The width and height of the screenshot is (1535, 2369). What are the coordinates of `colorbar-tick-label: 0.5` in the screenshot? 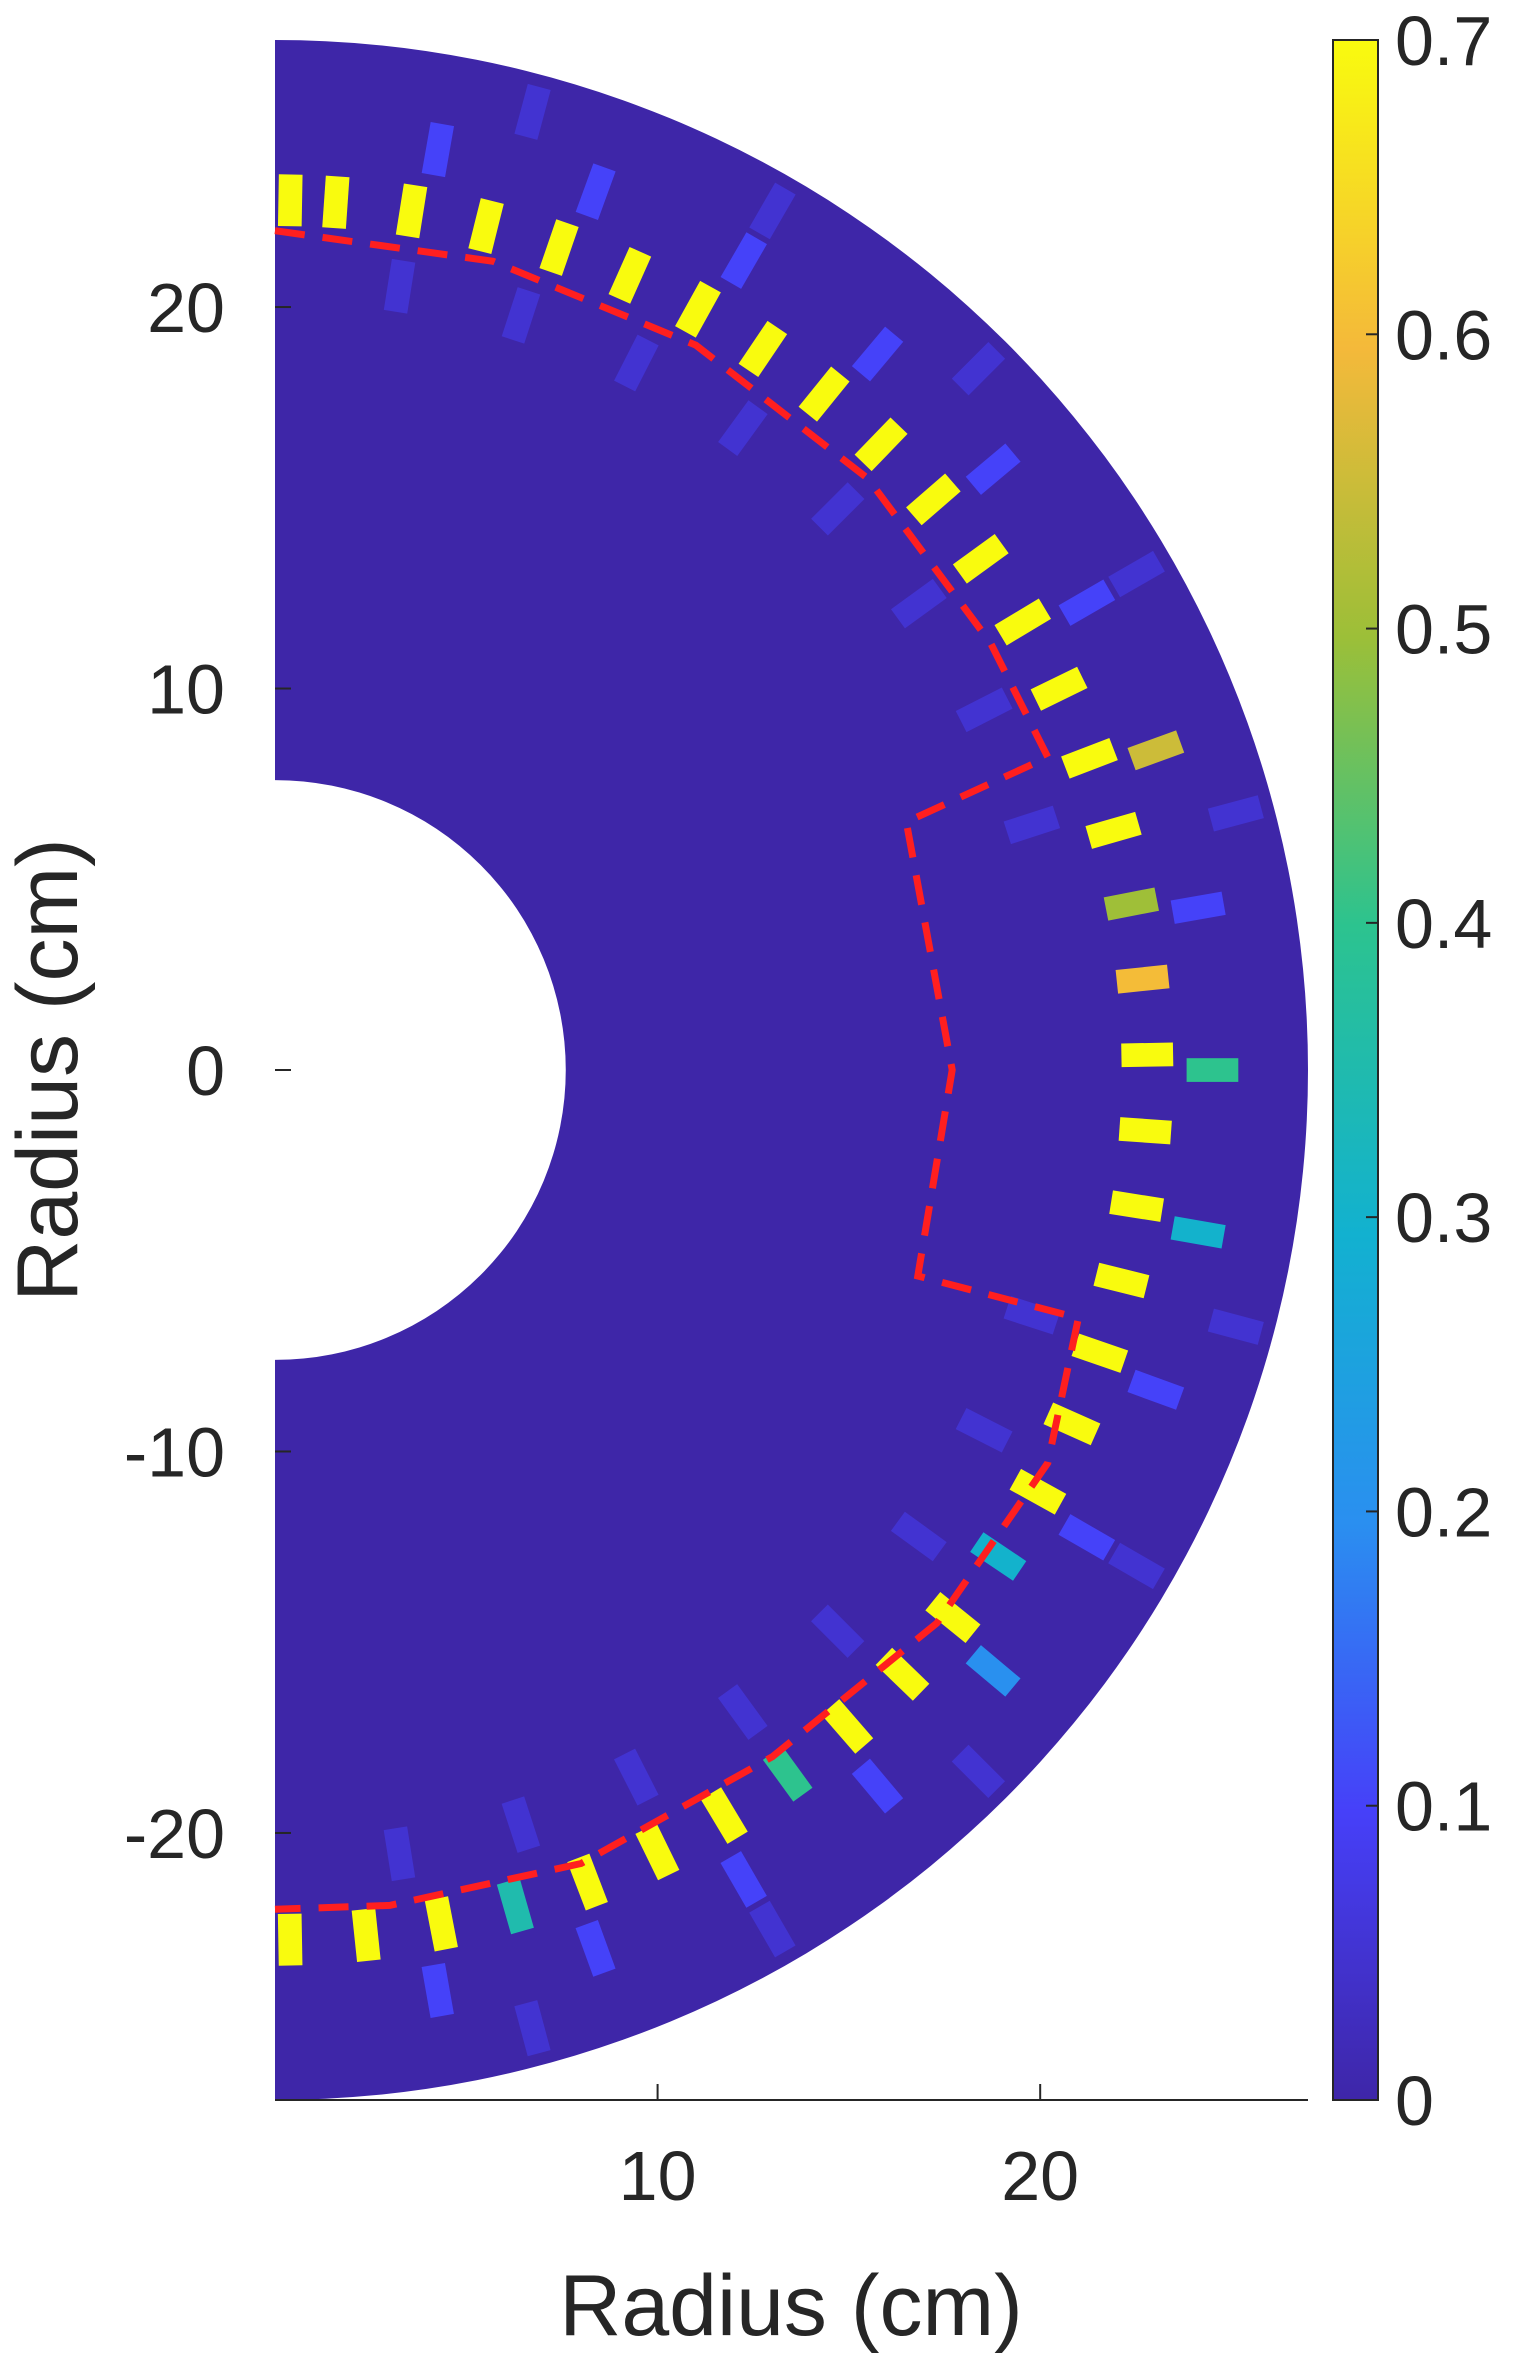 It's located at (1443, 630).